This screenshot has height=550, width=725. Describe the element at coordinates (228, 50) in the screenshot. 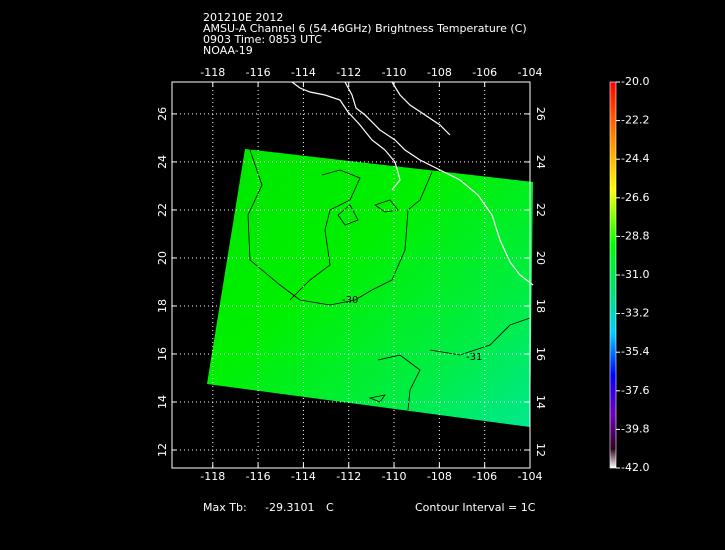

I see `title-line: NOAA-19` at that location.